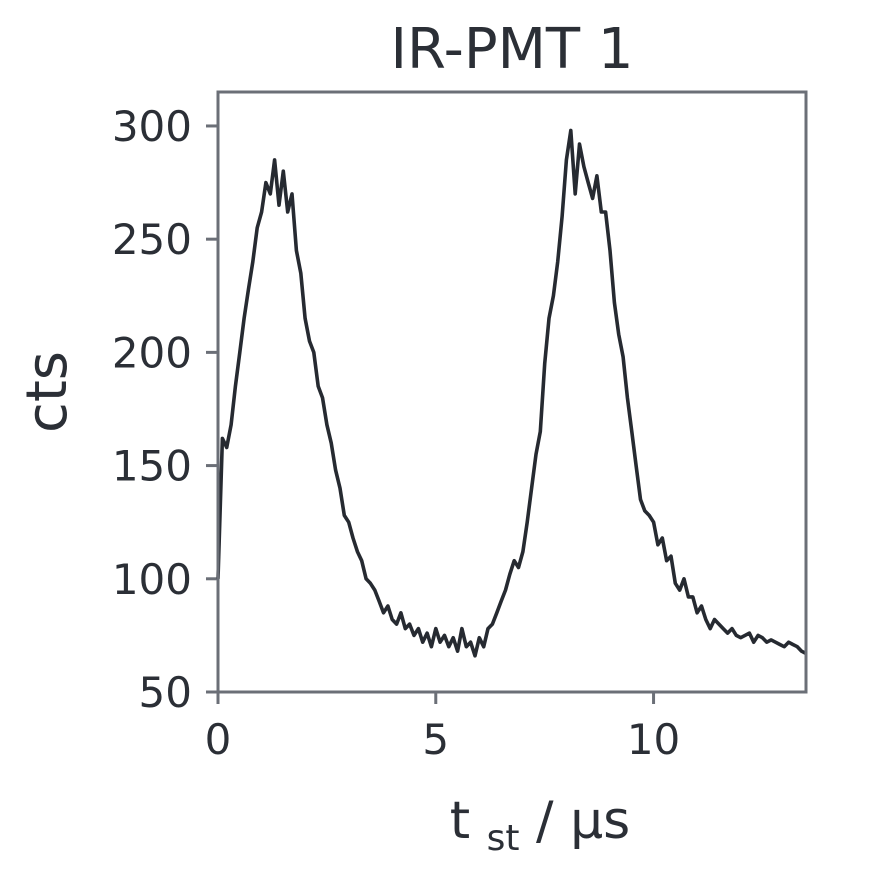 Image resolution: width=870 pixels, height=889 pixels. What do you see at coordinates (165, 692) in the screenshot?
I see `y-tick-label: 50` at bounding box center [165, 692].